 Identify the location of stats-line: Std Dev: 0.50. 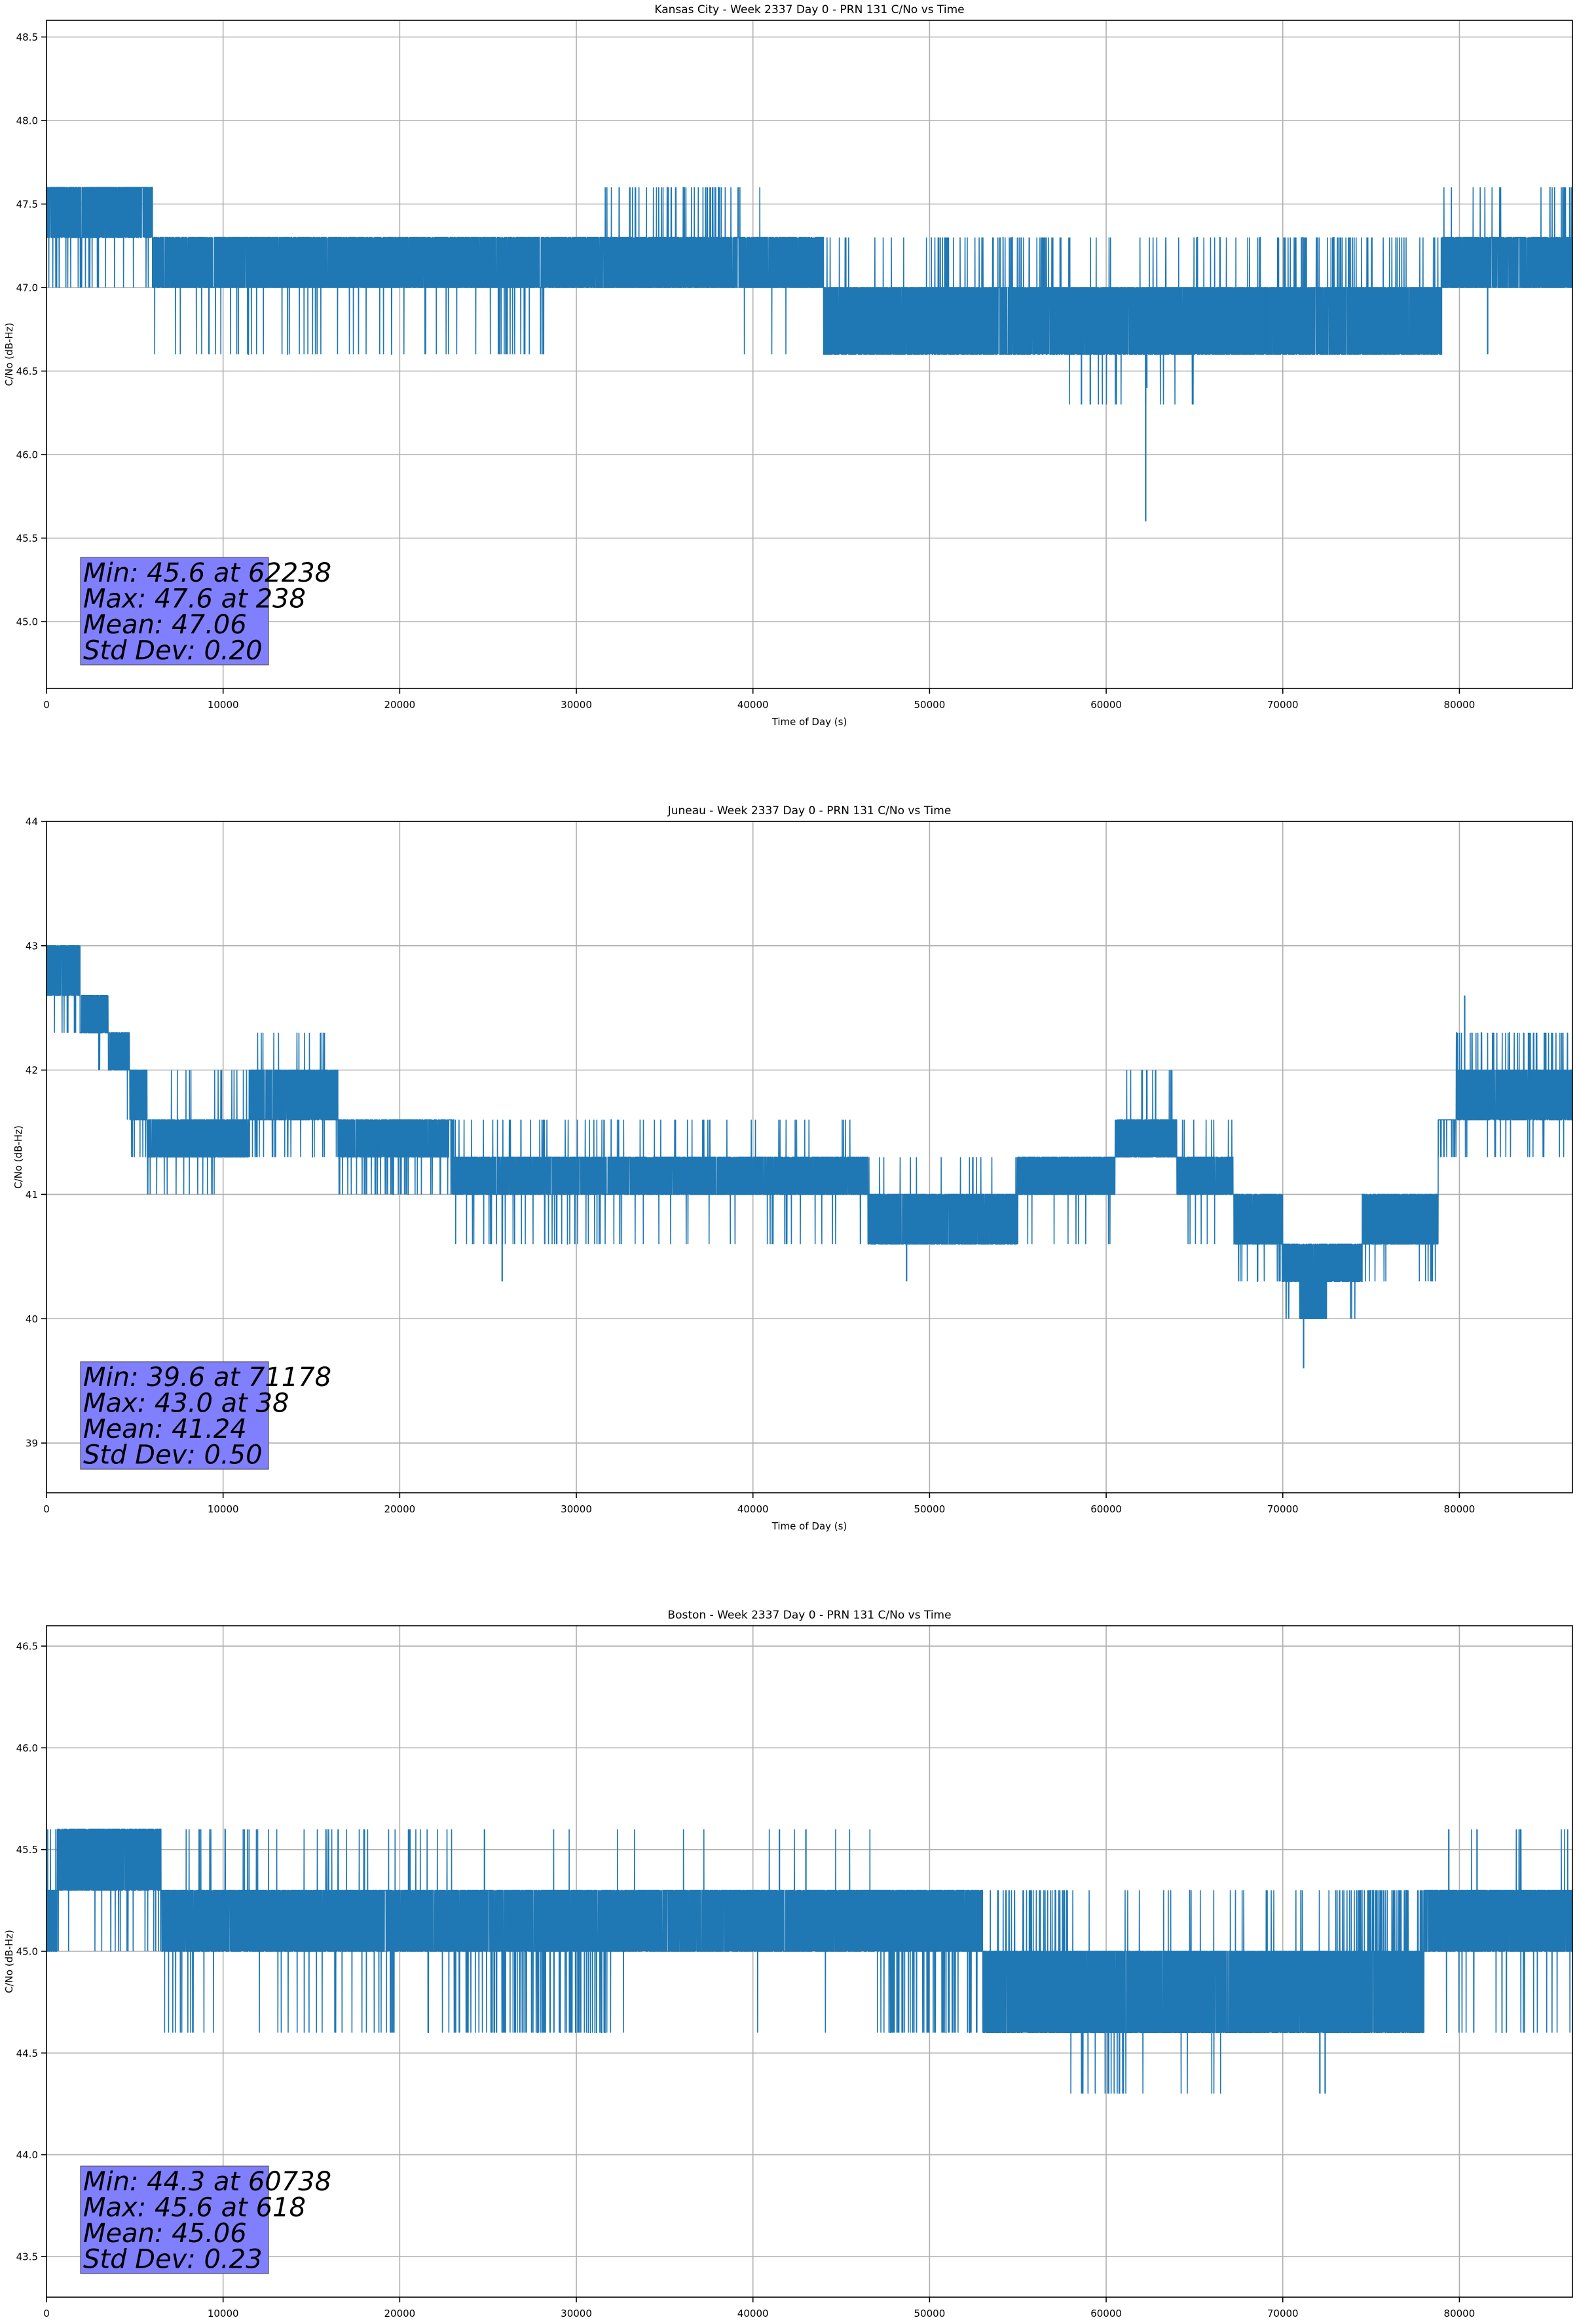
(173, 1455).